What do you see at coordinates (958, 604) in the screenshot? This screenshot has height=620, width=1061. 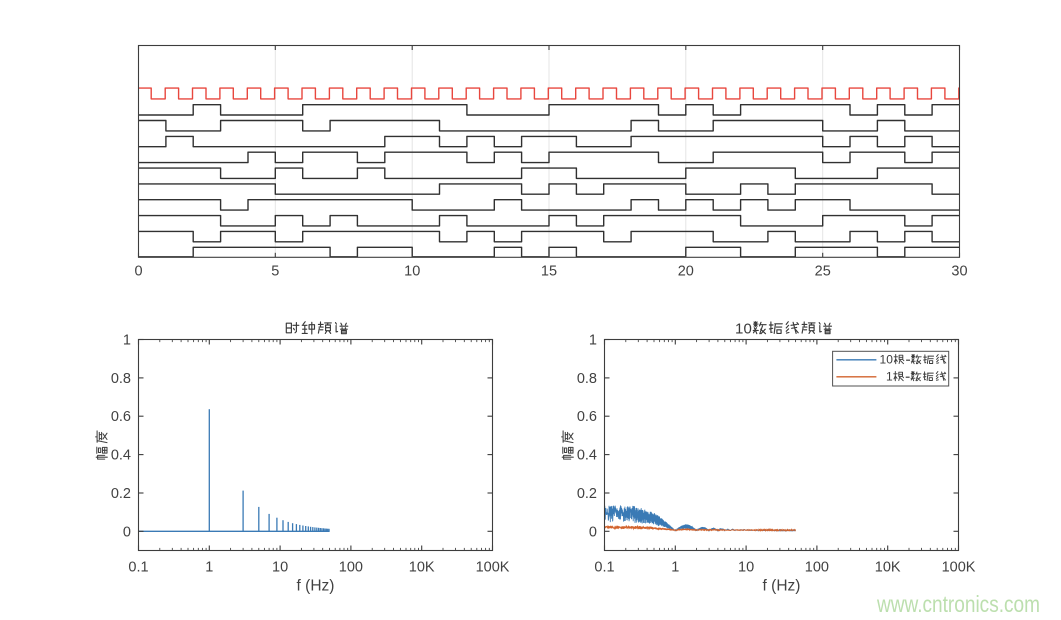 I see `svg-text: www.cntronics.com` at bounding box center [958, 604].